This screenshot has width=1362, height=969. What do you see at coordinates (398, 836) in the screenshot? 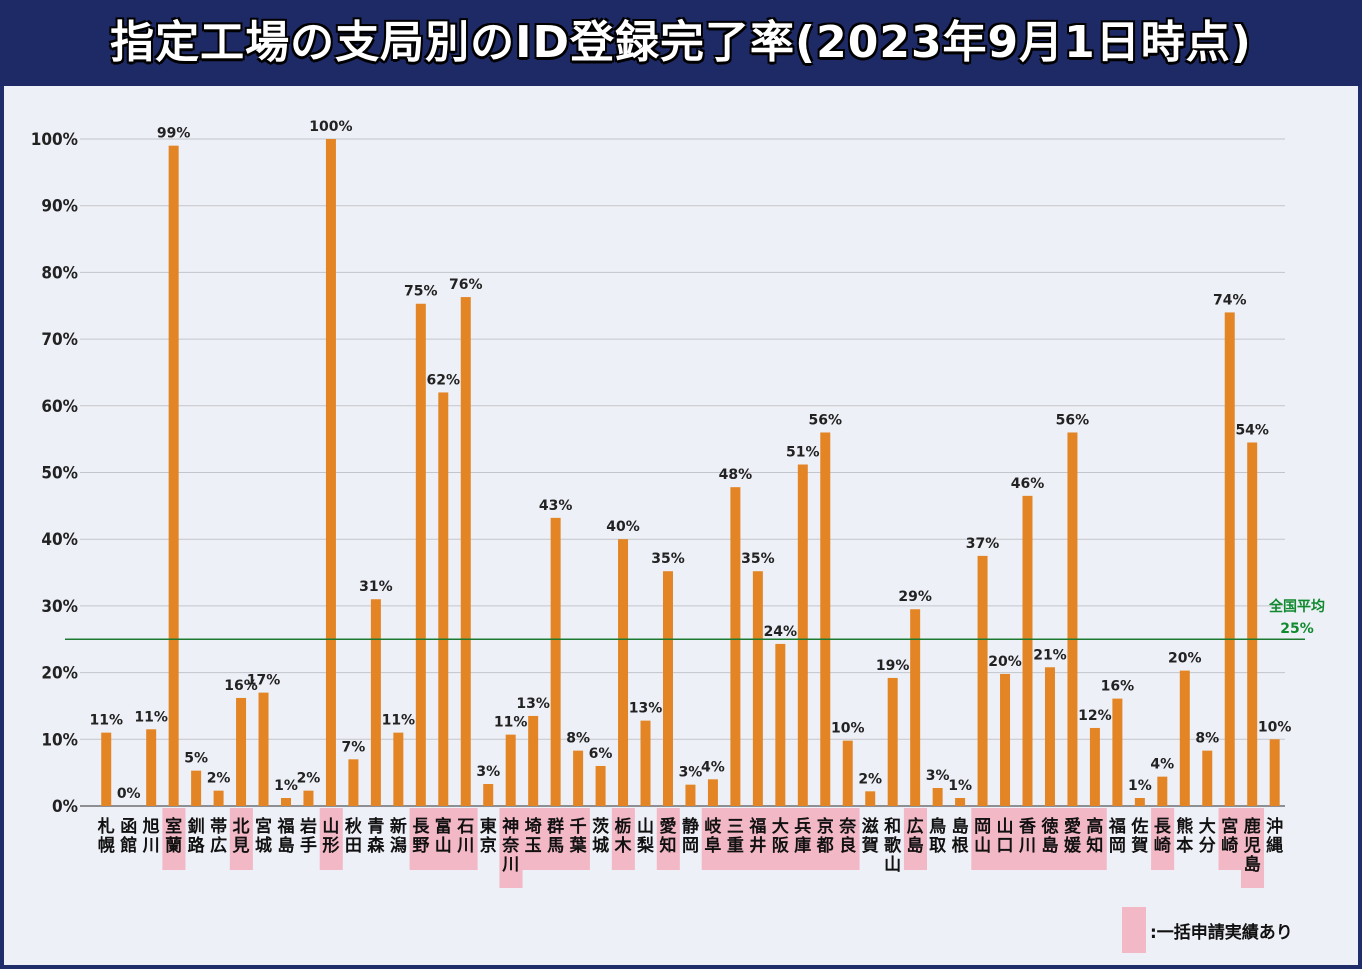
I see `category-label: 新潟` at bounding box center [398, 836].